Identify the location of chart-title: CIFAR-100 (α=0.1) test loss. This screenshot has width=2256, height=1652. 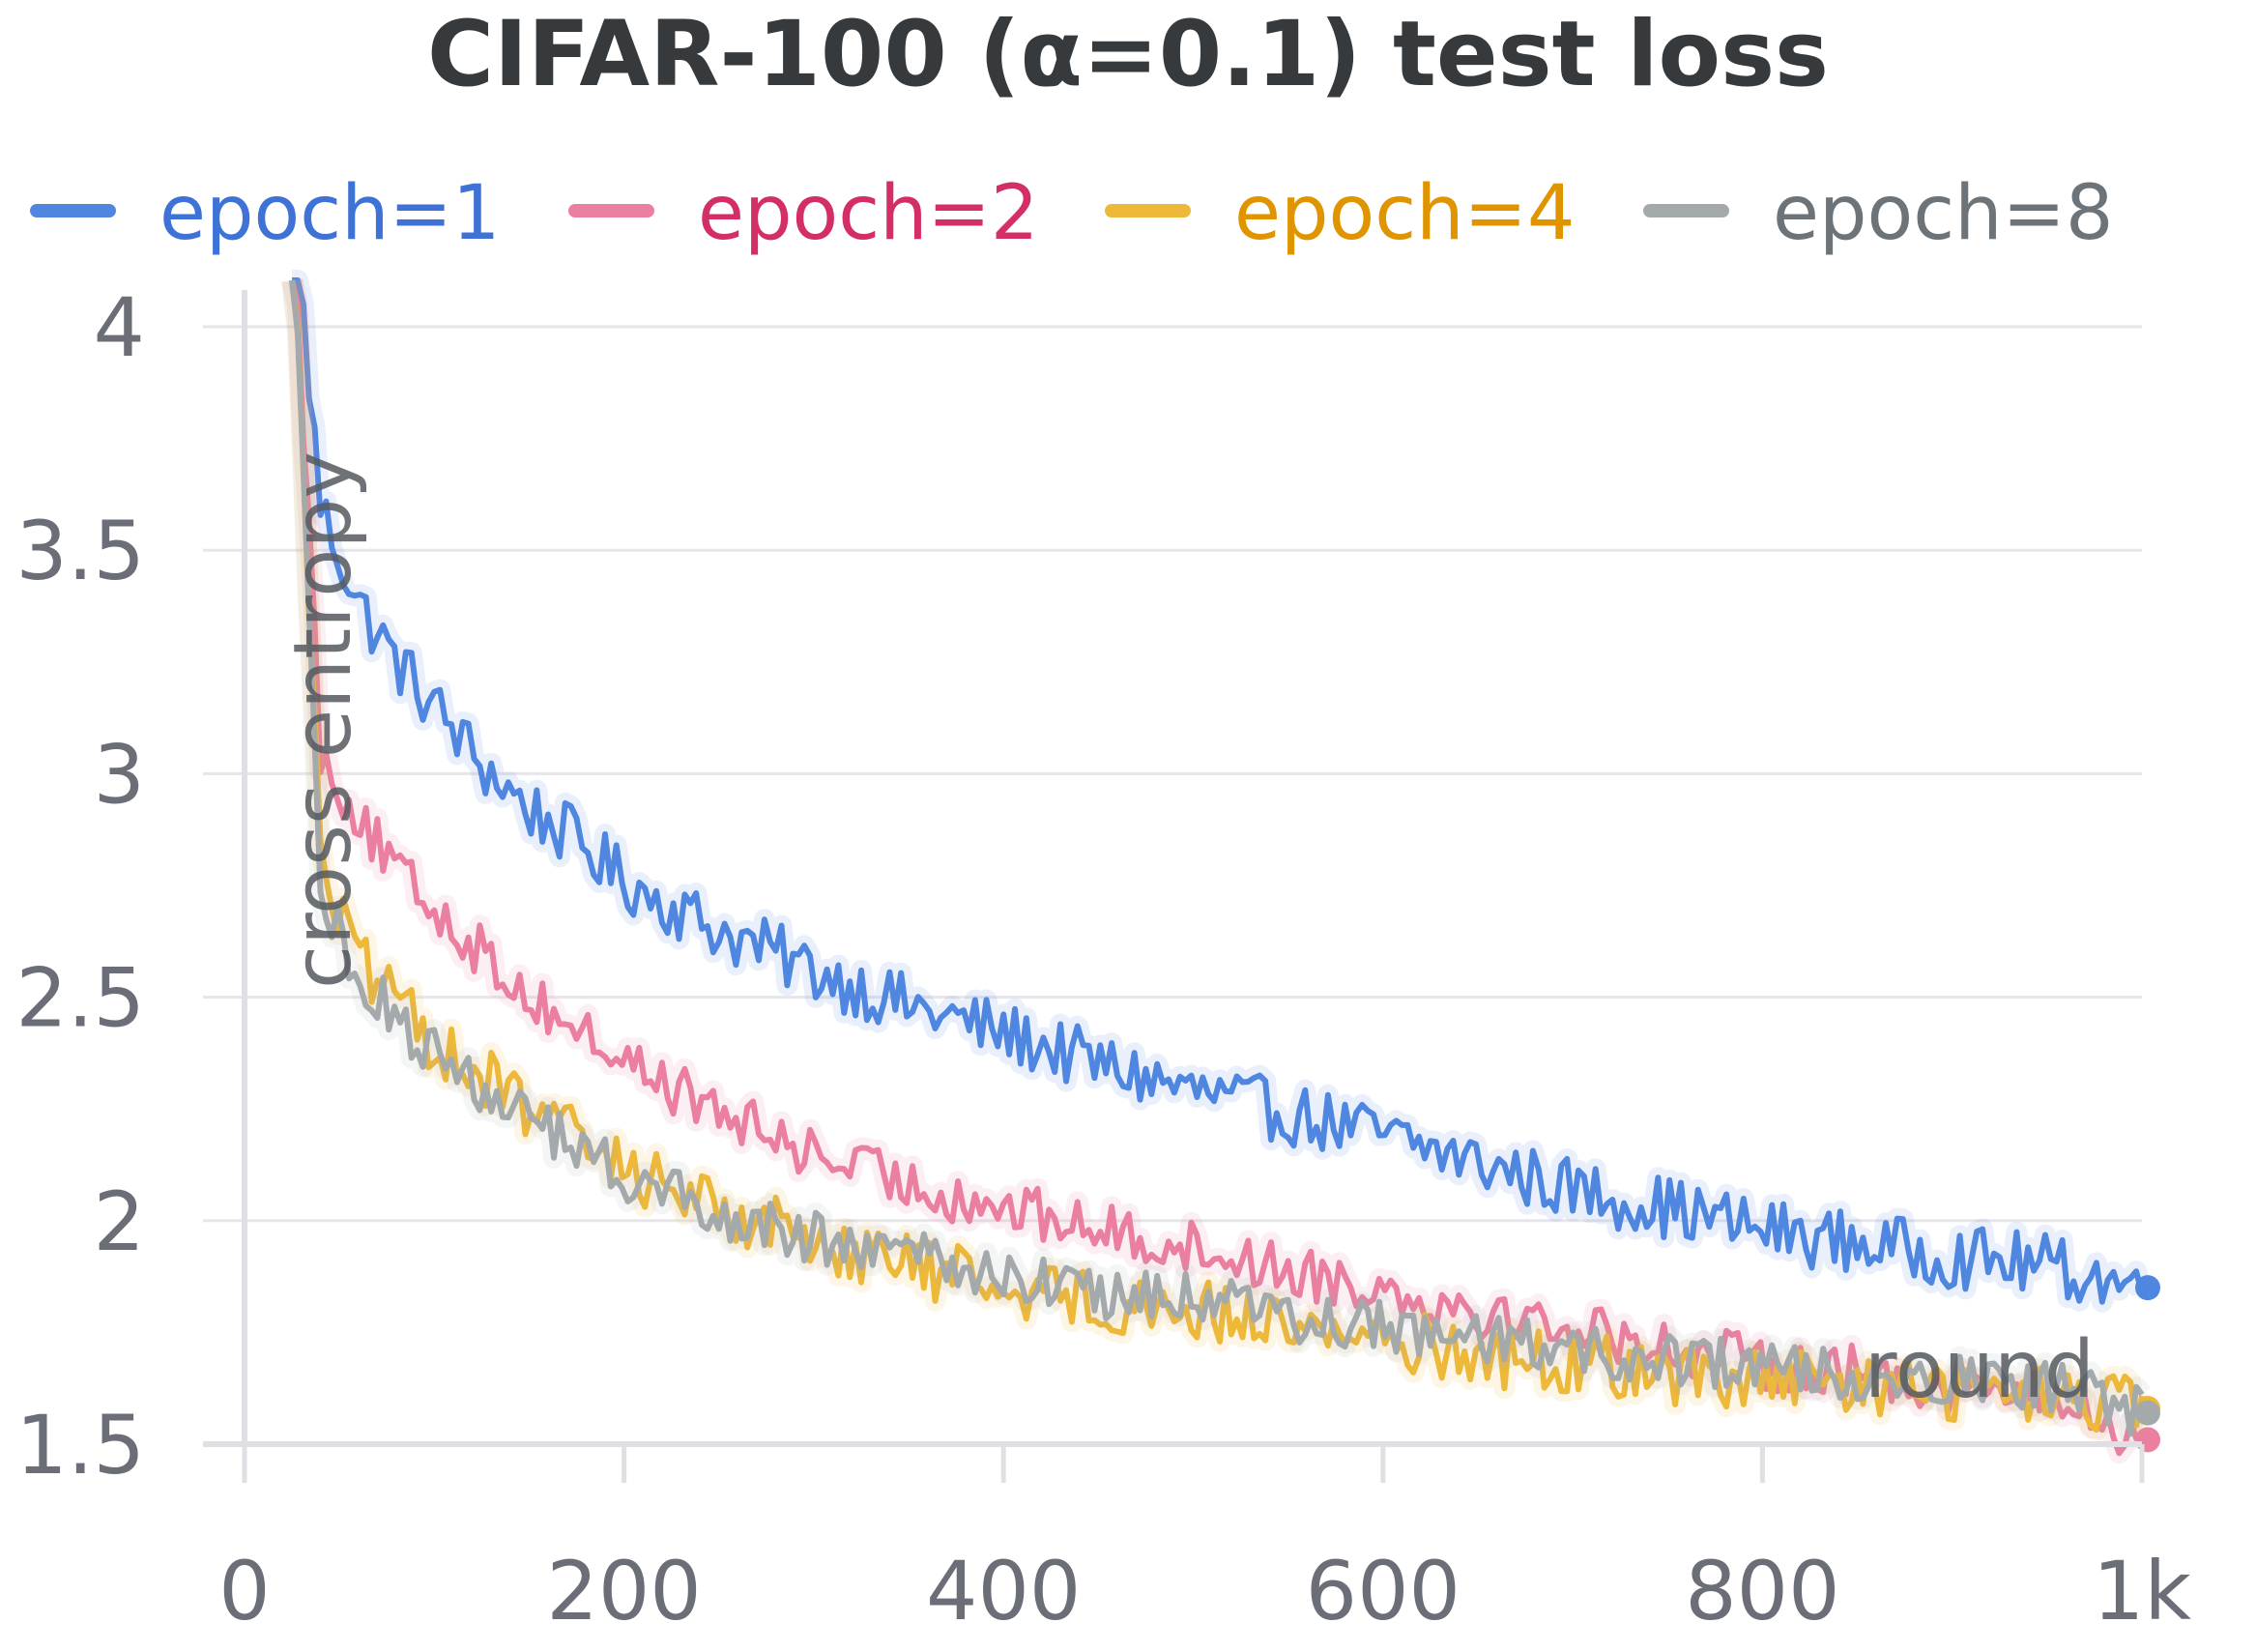
(1128, 54).